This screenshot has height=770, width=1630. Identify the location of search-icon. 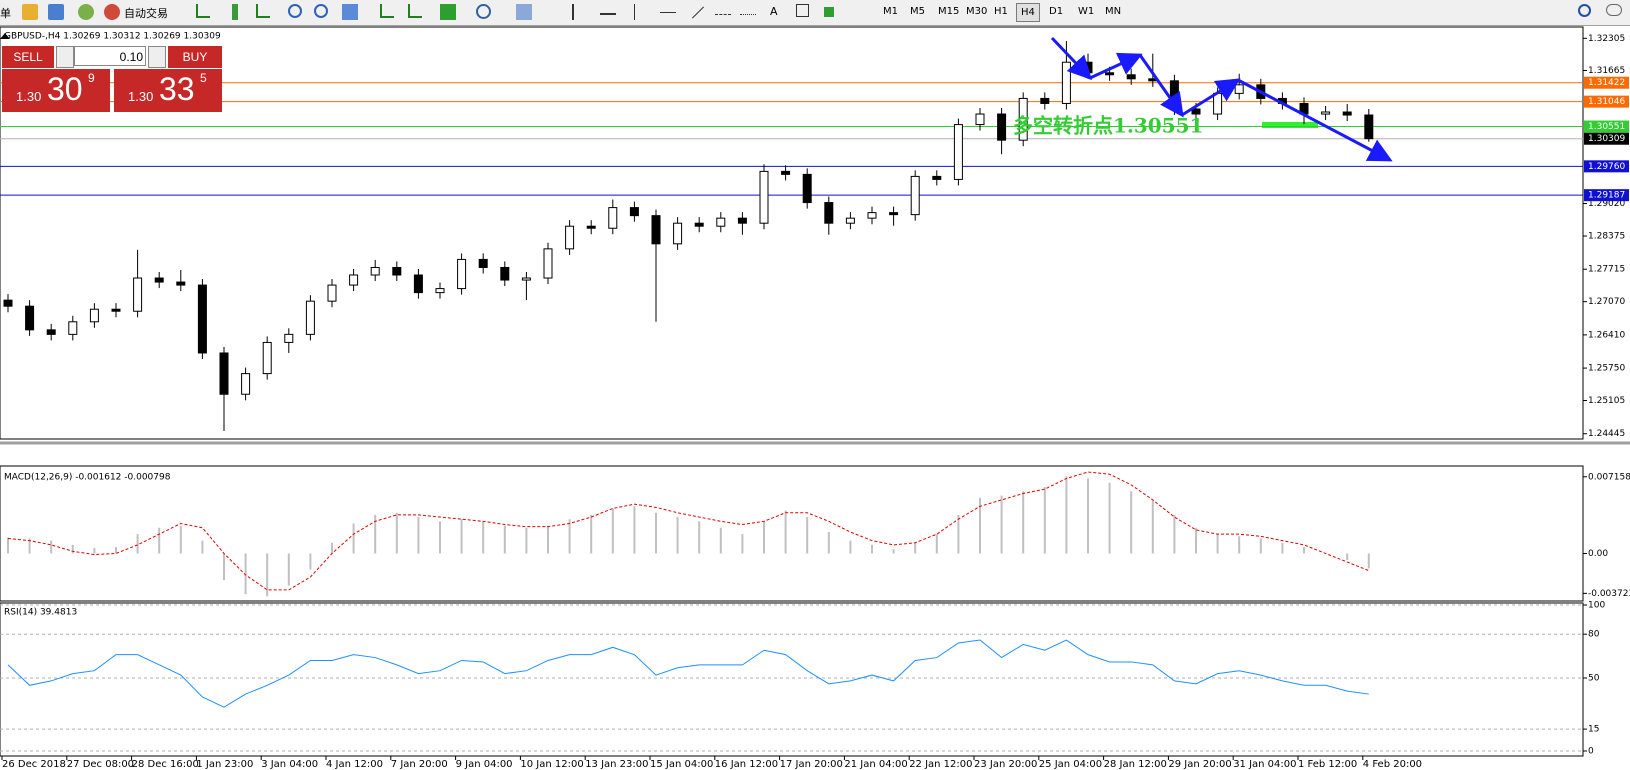
(1584, 10).